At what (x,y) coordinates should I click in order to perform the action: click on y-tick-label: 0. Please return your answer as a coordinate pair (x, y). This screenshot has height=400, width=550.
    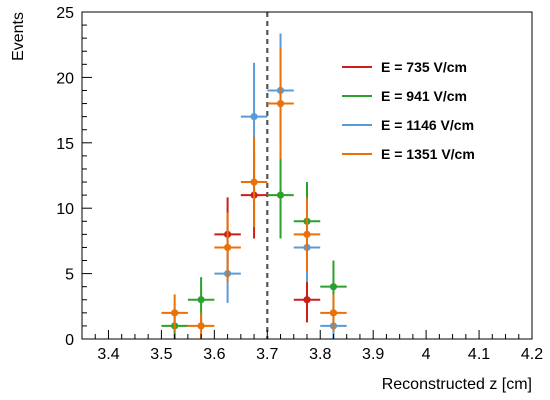
    Looking at the image, I should click on (69, 340).